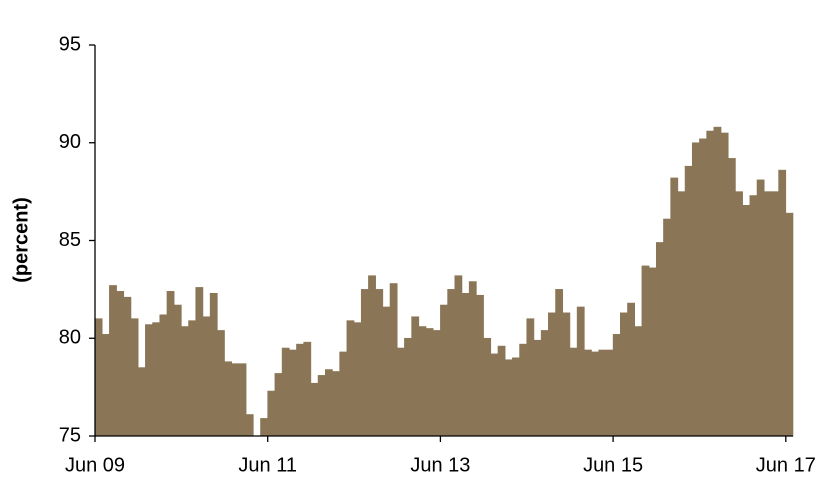 The image size is (834, 486). What do you see at coordinates (70, 240) in the screenshot?
I see `y-tick-label: 85` at bounding box center [70, 240].